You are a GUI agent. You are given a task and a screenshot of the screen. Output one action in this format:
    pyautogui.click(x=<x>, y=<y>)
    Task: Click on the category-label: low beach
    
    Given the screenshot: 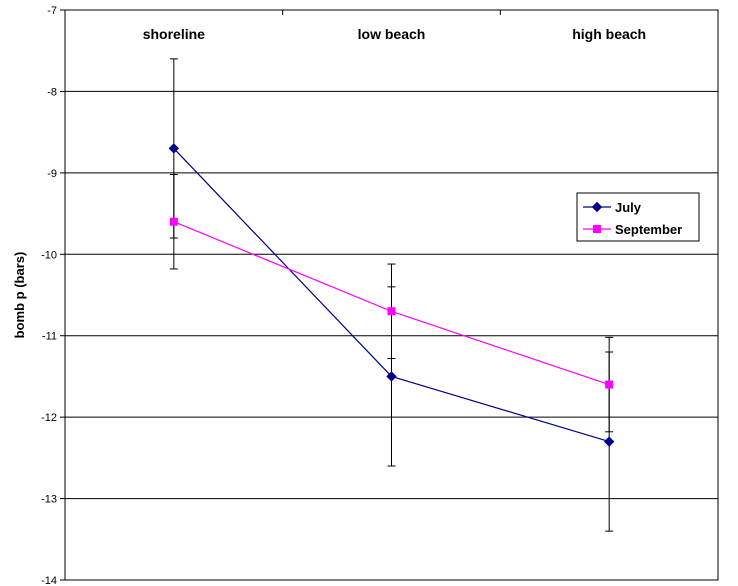 What is the action you would take?
    pyautogui.click(x=392, y=34)
    